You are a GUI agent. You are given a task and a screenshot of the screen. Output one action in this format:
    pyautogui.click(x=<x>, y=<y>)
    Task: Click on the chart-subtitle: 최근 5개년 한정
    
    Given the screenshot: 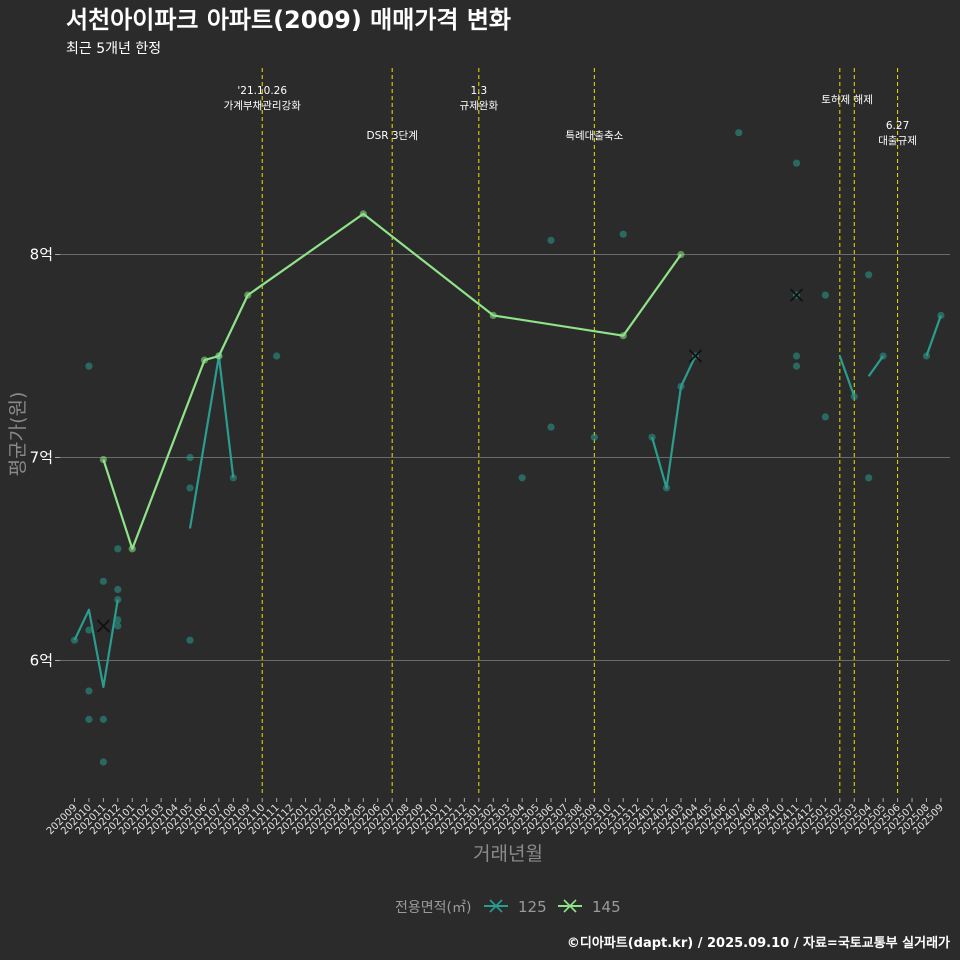 What is the action you would take?
    pyautogui.click(x=113, y=49)
    